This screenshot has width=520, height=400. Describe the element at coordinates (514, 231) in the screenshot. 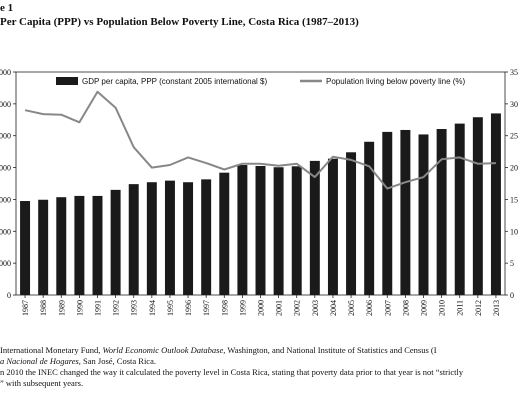

I see `right-axis-tick-label: 10` at that location.